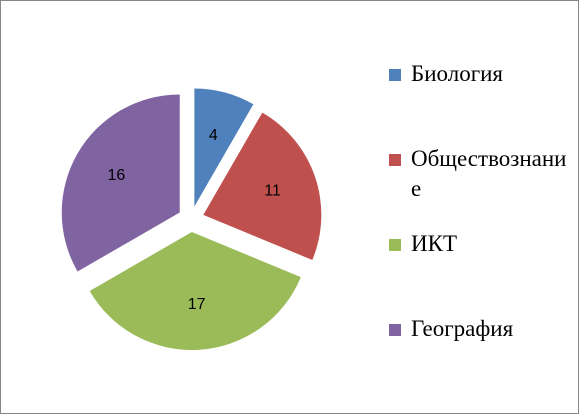 The height and width of the screenshot is (415, 579). I want to click on legend-label: ИКТ, so click(434, 243).